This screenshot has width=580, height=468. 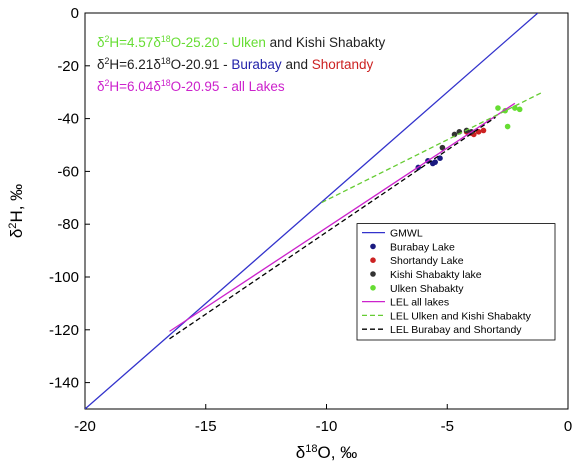 I want to click on x-axis-label-part: O, ‰, so click(x=338, y=452).